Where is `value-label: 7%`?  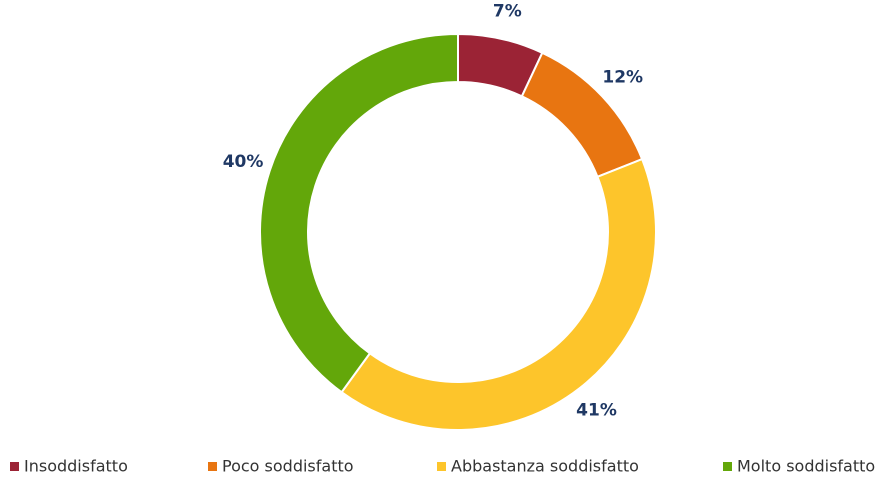
value-label: 7% is located at coordinates (507, 11).